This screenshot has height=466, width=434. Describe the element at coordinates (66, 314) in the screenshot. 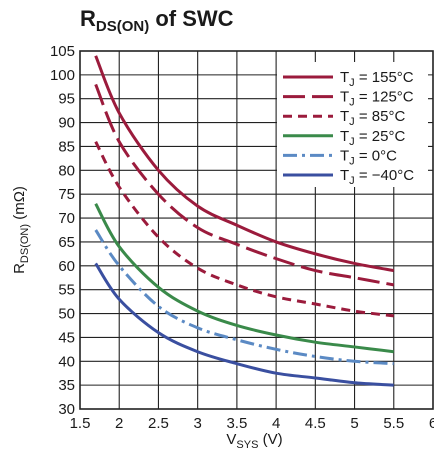

I see `y-tick-label: 50` at that location.